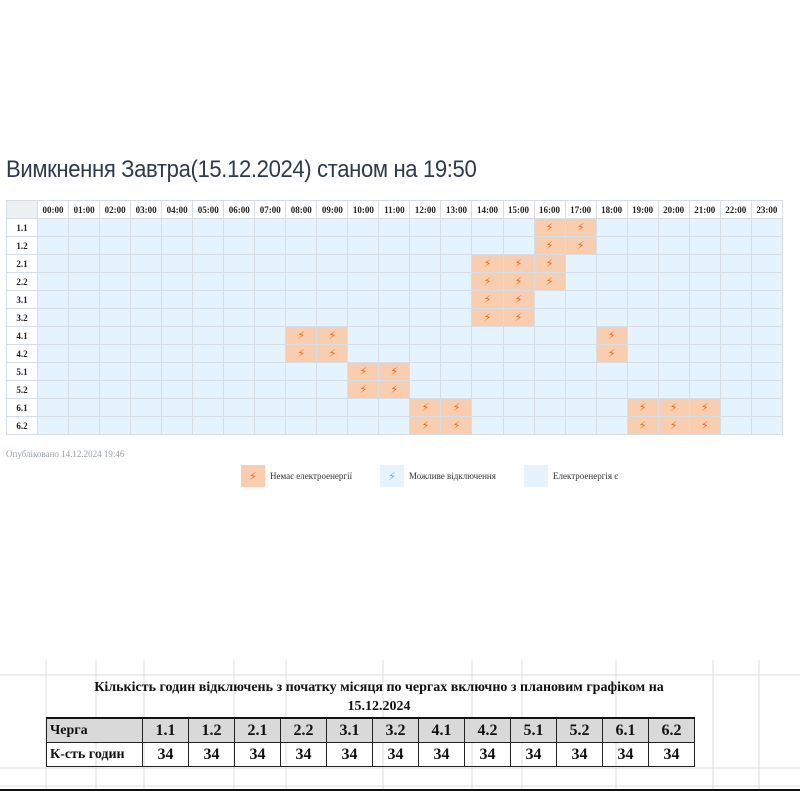 This screenshot has width=800, height=800. What do you see at coordinates (311, 476) in the screenshot?
I see `legend-no-power-label: Немає електроенергії` at bounding box center [311, 476].